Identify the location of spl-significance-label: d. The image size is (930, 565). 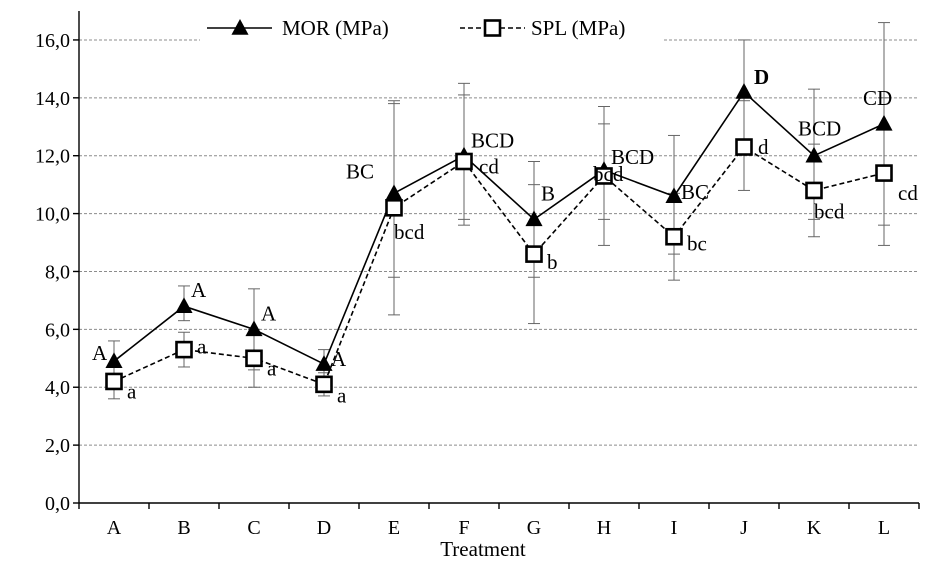
(763, 147).